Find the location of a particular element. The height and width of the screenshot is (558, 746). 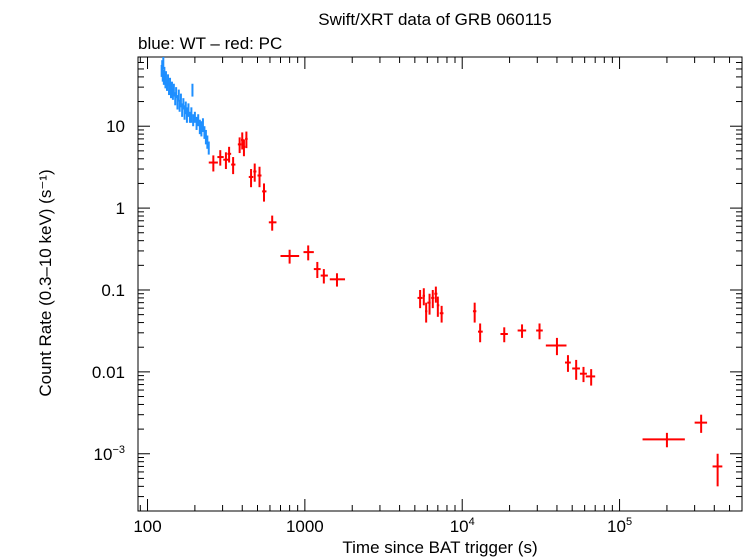

y-tick-label: 0.01 is located at coordinates (108, 372).